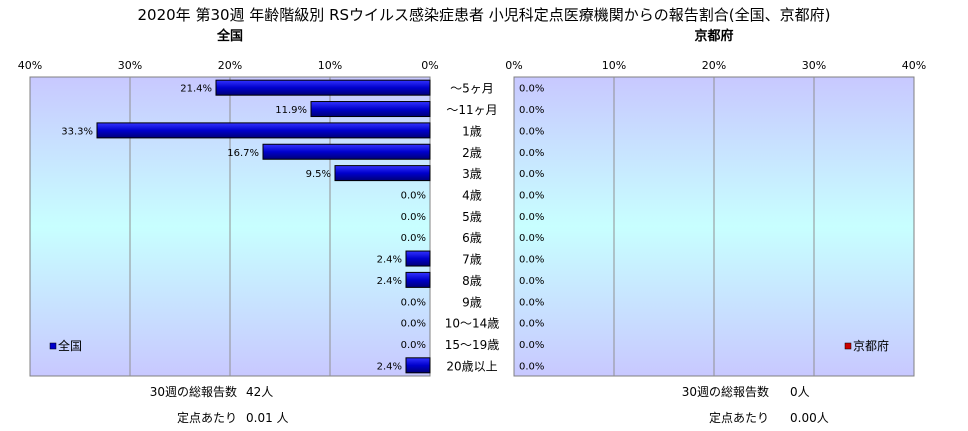  Describe the element at coordinates (472, 195) in the screenshot. I see `category-label: 4歳` at that location.